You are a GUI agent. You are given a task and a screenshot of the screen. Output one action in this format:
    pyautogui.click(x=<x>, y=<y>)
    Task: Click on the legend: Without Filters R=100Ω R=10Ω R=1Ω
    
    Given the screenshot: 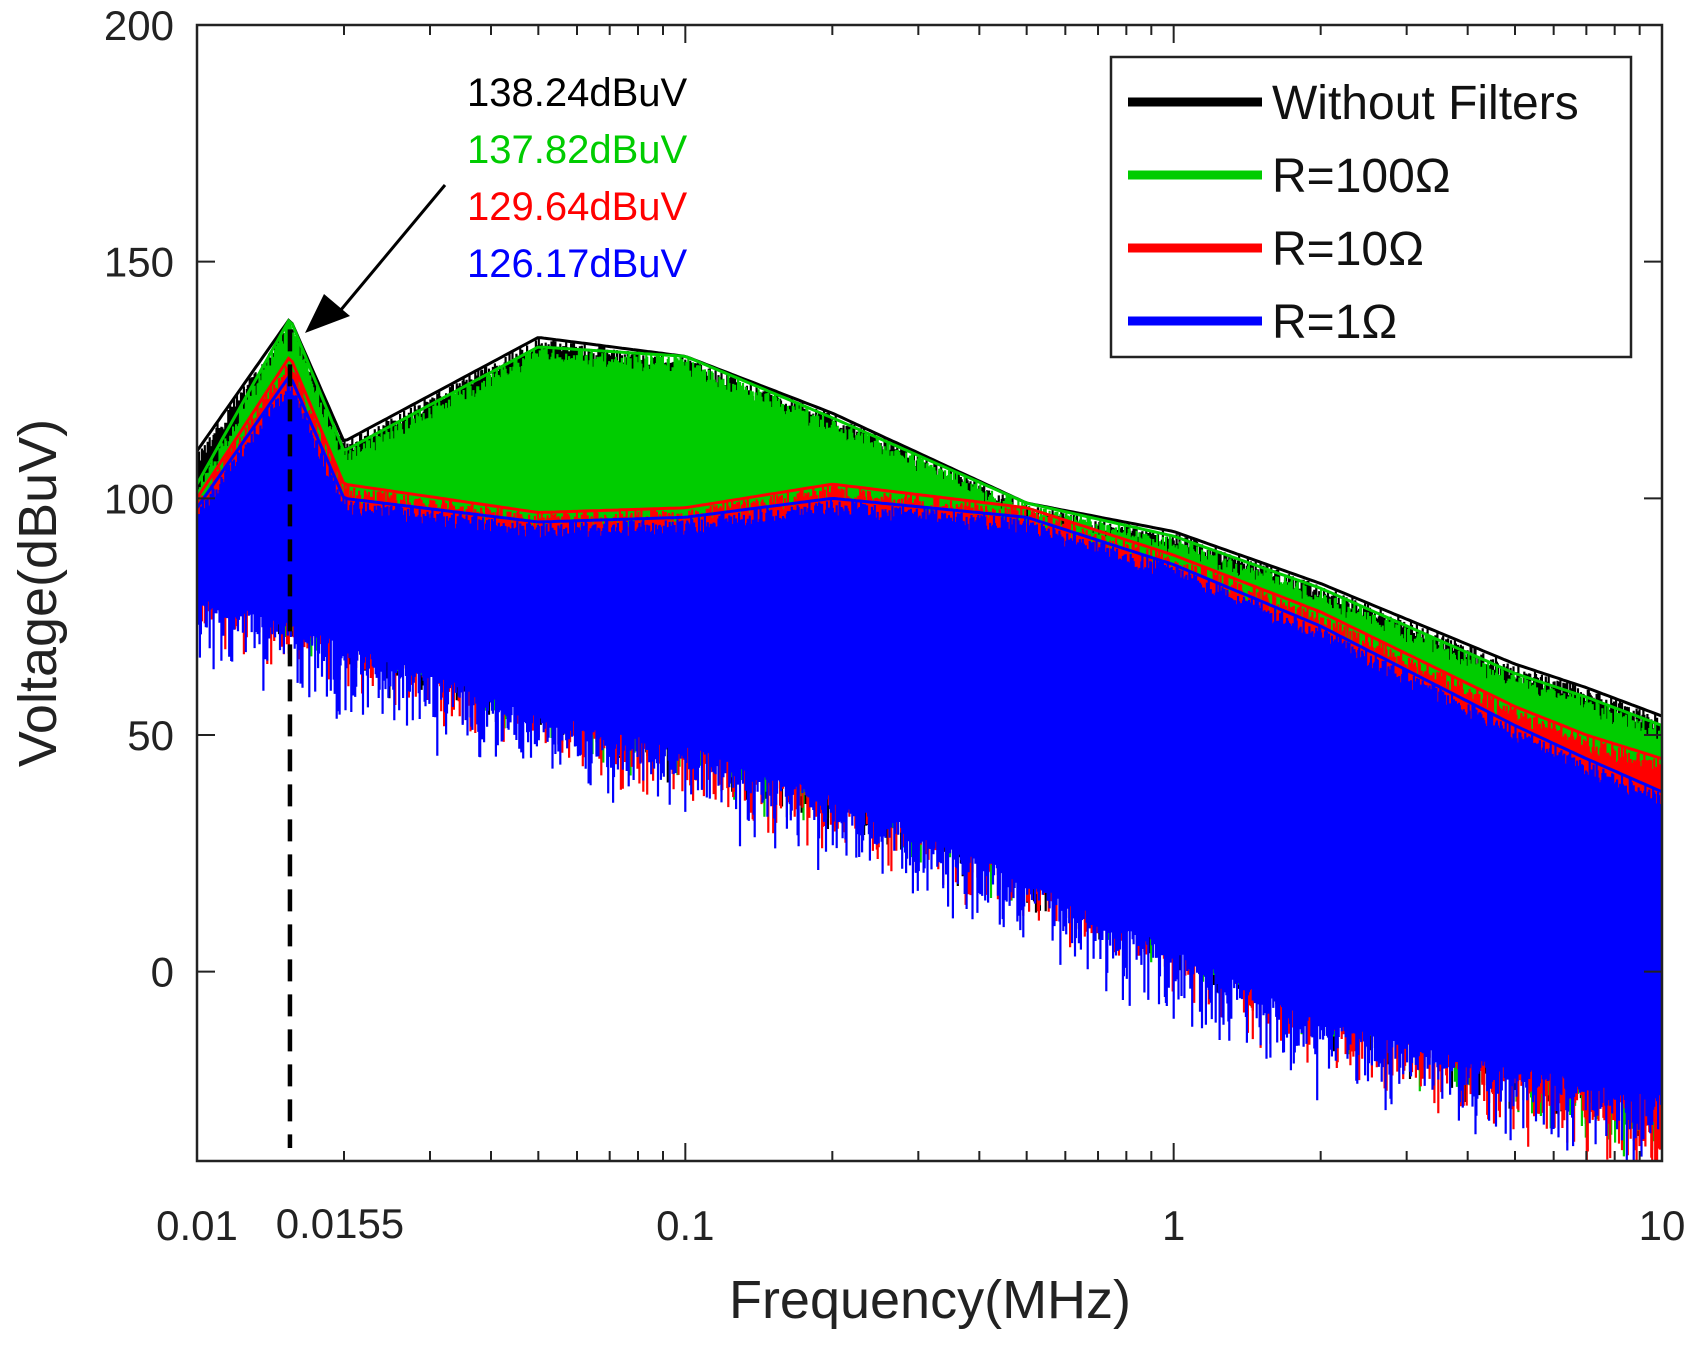 What is the action you would take?
    pyautogui.click(x=1371, y=207)
    